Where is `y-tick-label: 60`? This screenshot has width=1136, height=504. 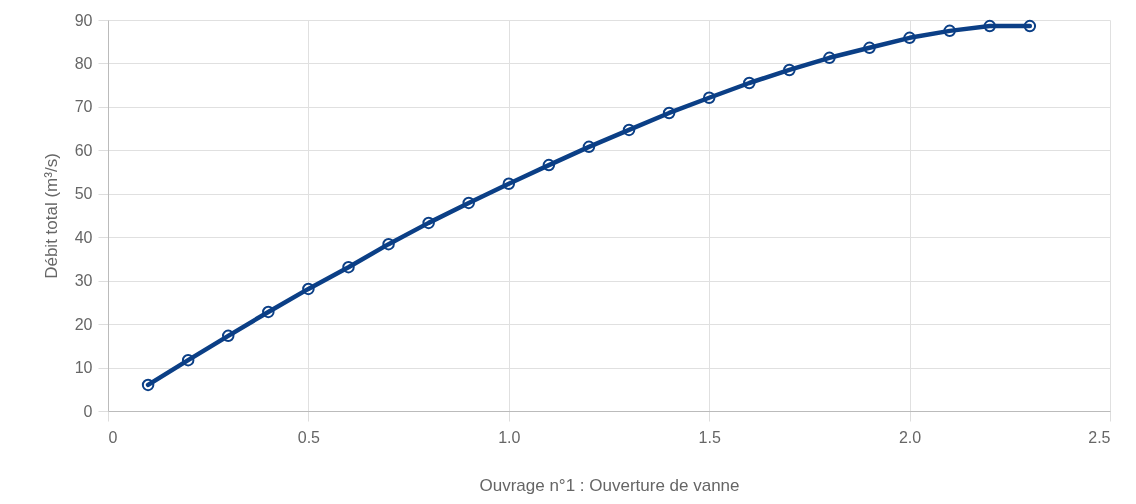 y-tick-label: 60 is located at coordinates (83, 150).